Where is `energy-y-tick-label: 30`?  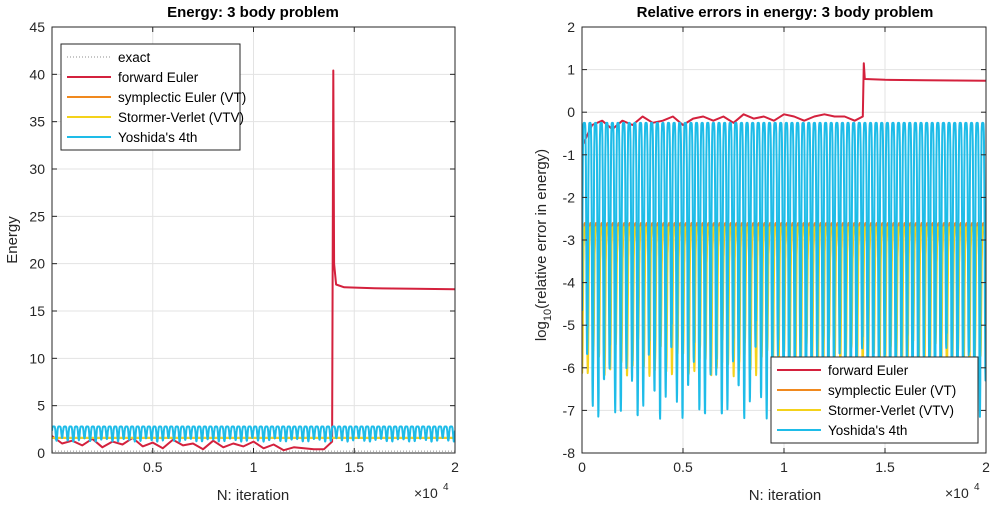
energy-y-tick-label: 30 is located at coordinates (37, 169).